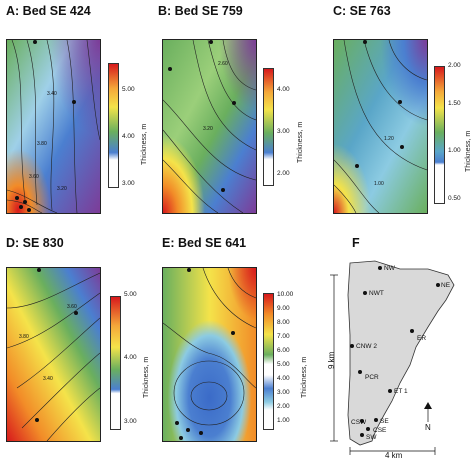 The image size is (474, 462). I want to click on site-label-cnw2: CNW 2, so click(366, 346).